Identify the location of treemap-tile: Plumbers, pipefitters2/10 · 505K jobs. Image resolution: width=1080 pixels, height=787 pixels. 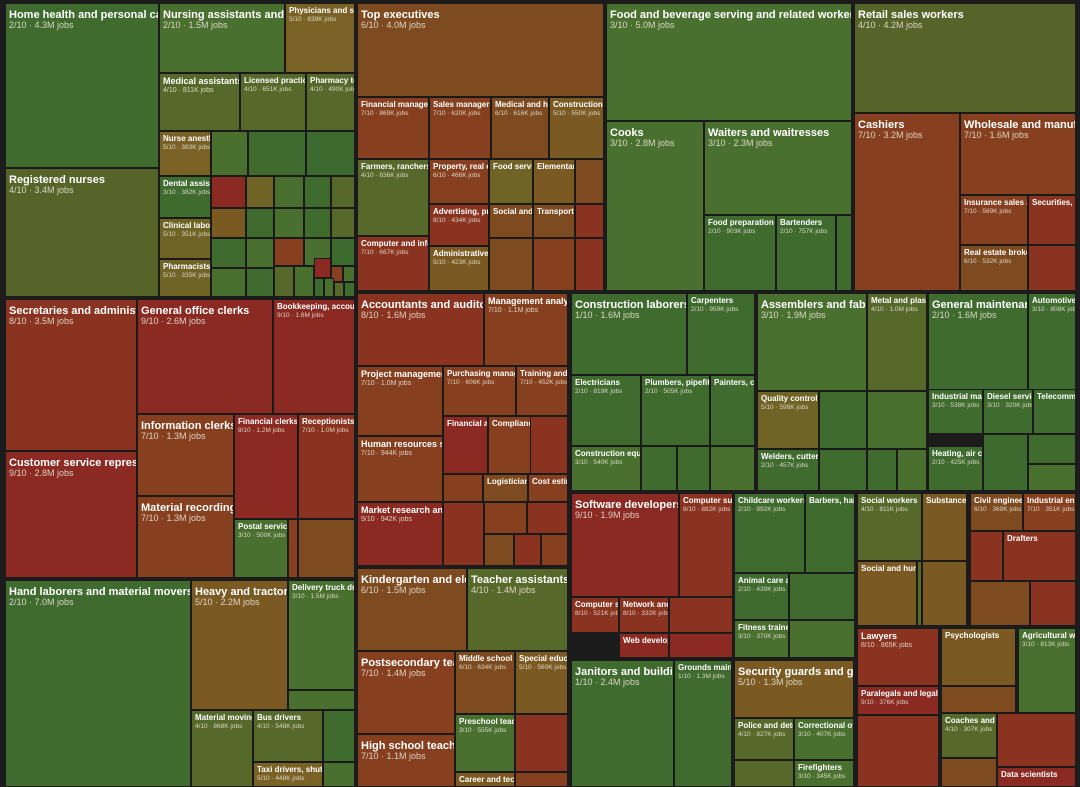
(675, 410).